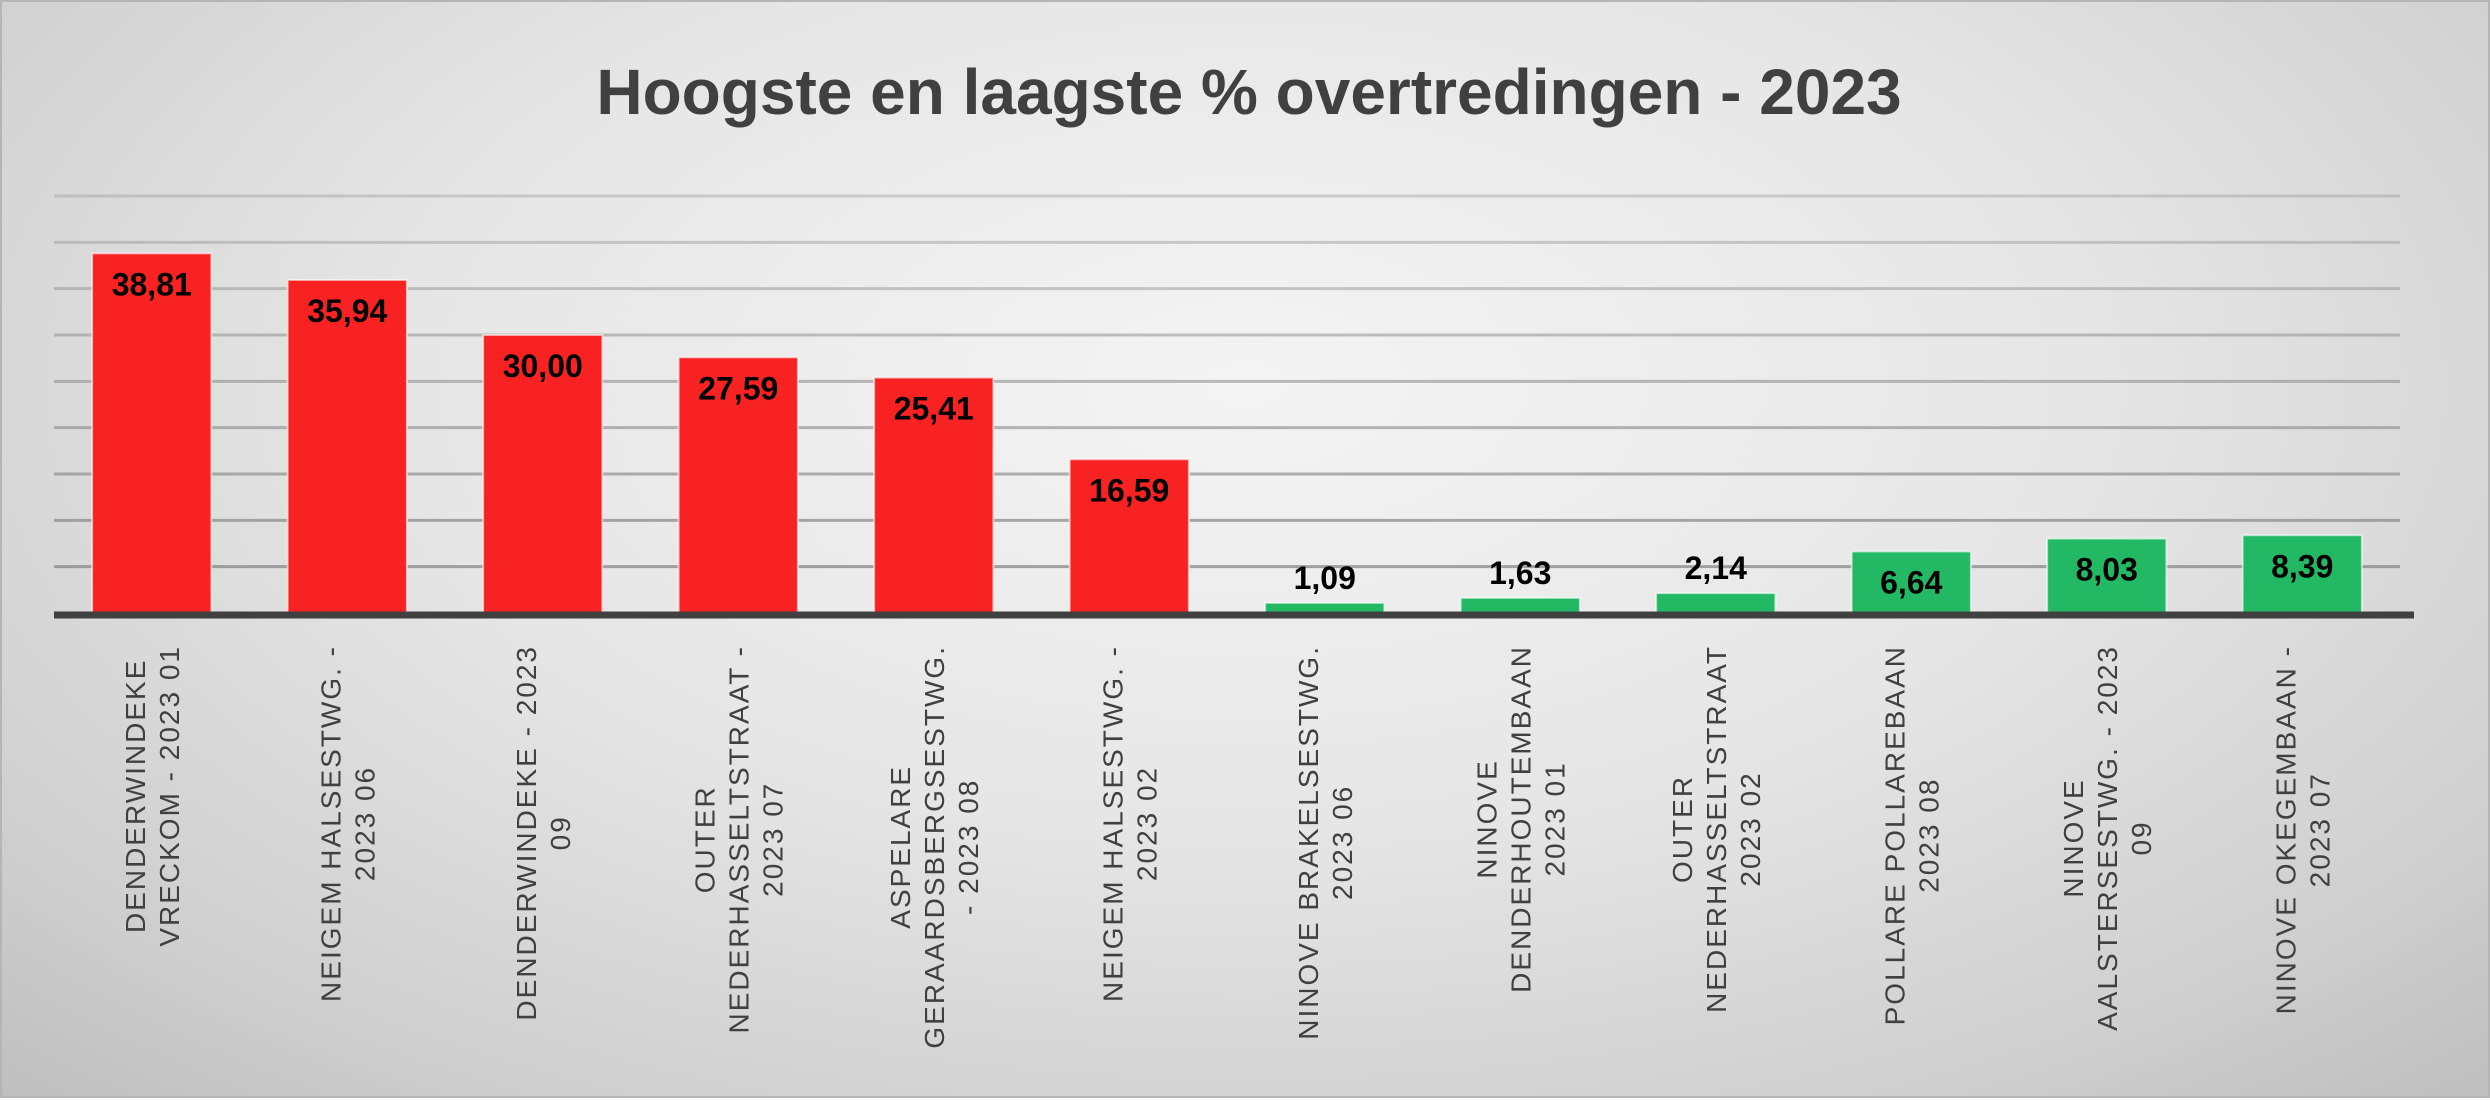 Image resolution: width=2490 pixels, height=1100 pixels. I want to click on x-tick-label-line: NINOVE BRAKELSESTWG., so click(1308, 842).